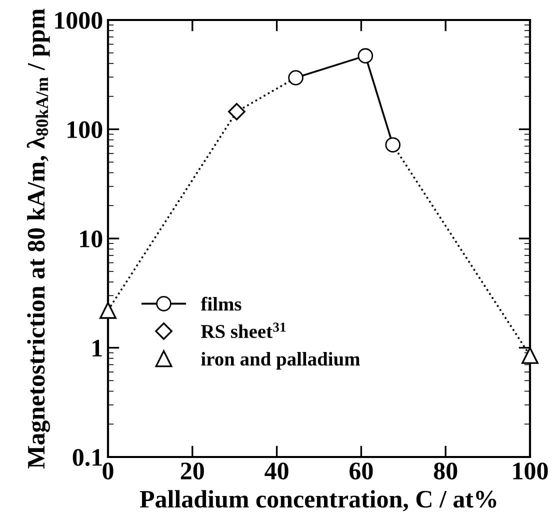 The width and height of the screenshot is (554, 527). I want to click on y-tick-label: 1000, so click(78, 20).